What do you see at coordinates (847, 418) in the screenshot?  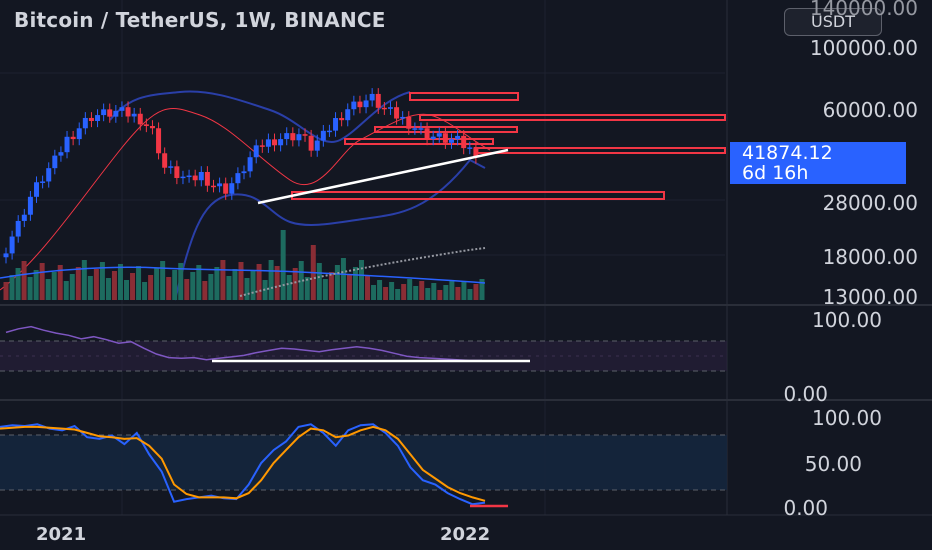 I see `stoch-axis-label: 100.00` at bounding box center [847, 418].